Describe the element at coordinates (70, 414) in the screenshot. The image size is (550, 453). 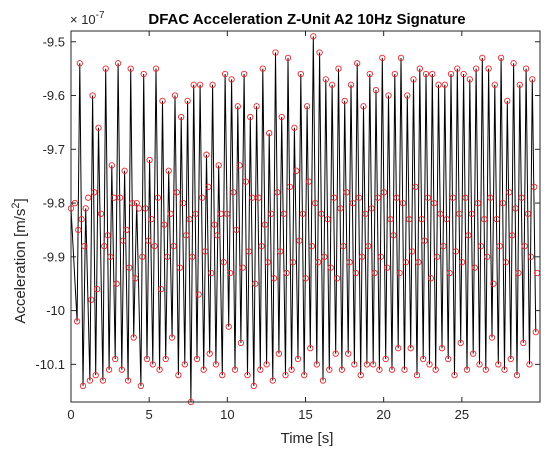
I see `x-tick-label: 0` at that location.